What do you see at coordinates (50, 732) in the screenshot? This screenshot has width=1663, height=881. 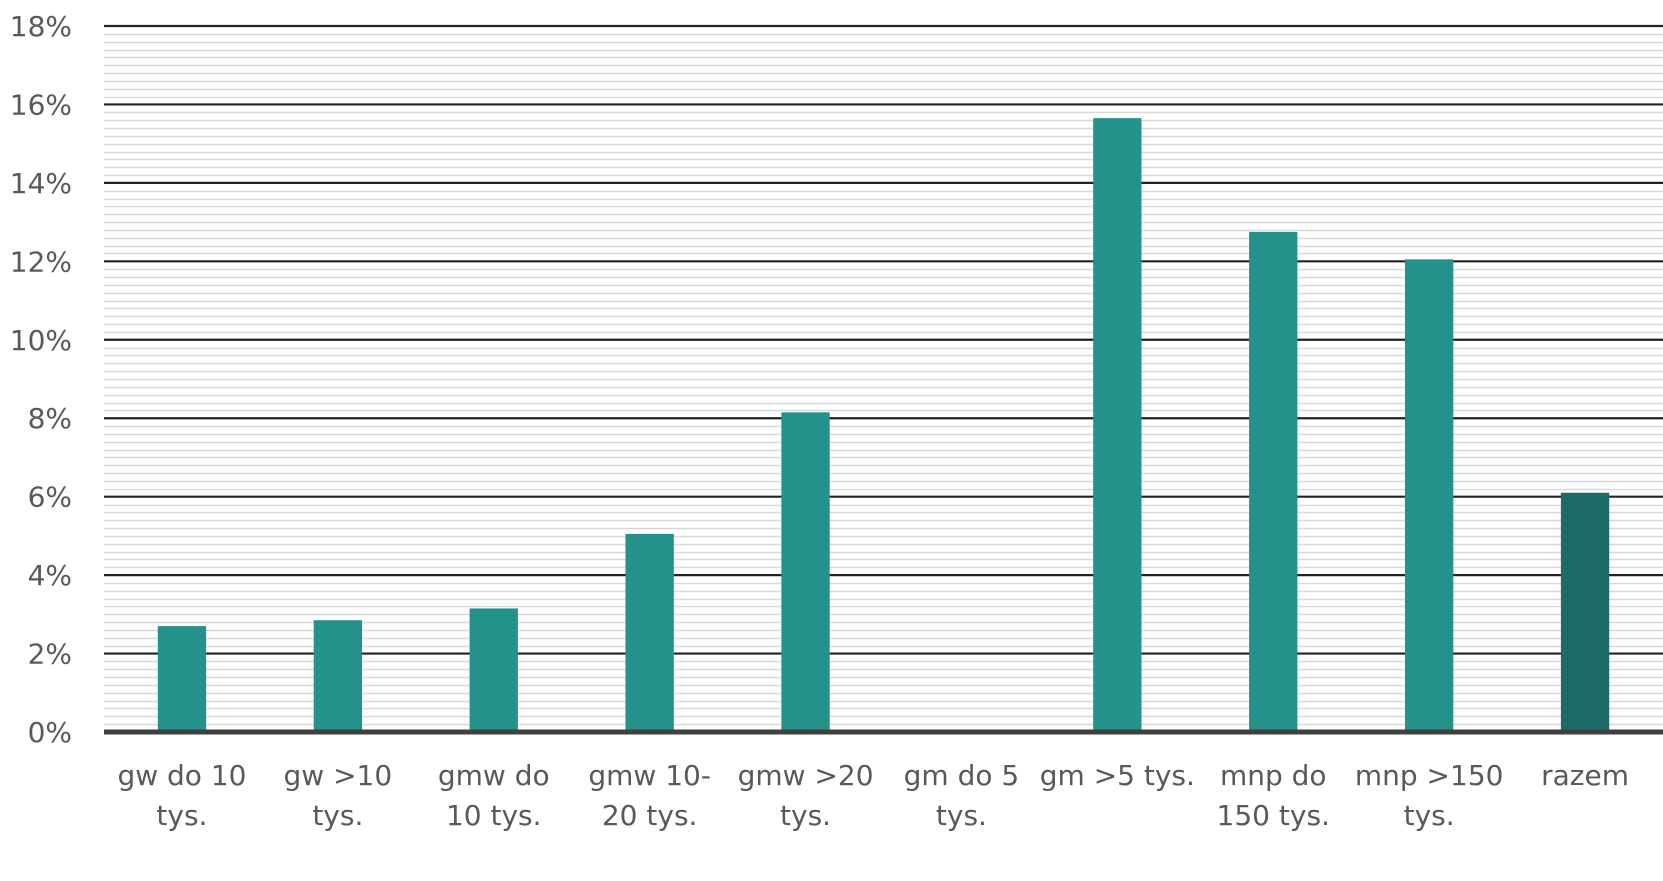 I see `y-tick-label: 0%` at bounding box center [50, 732].